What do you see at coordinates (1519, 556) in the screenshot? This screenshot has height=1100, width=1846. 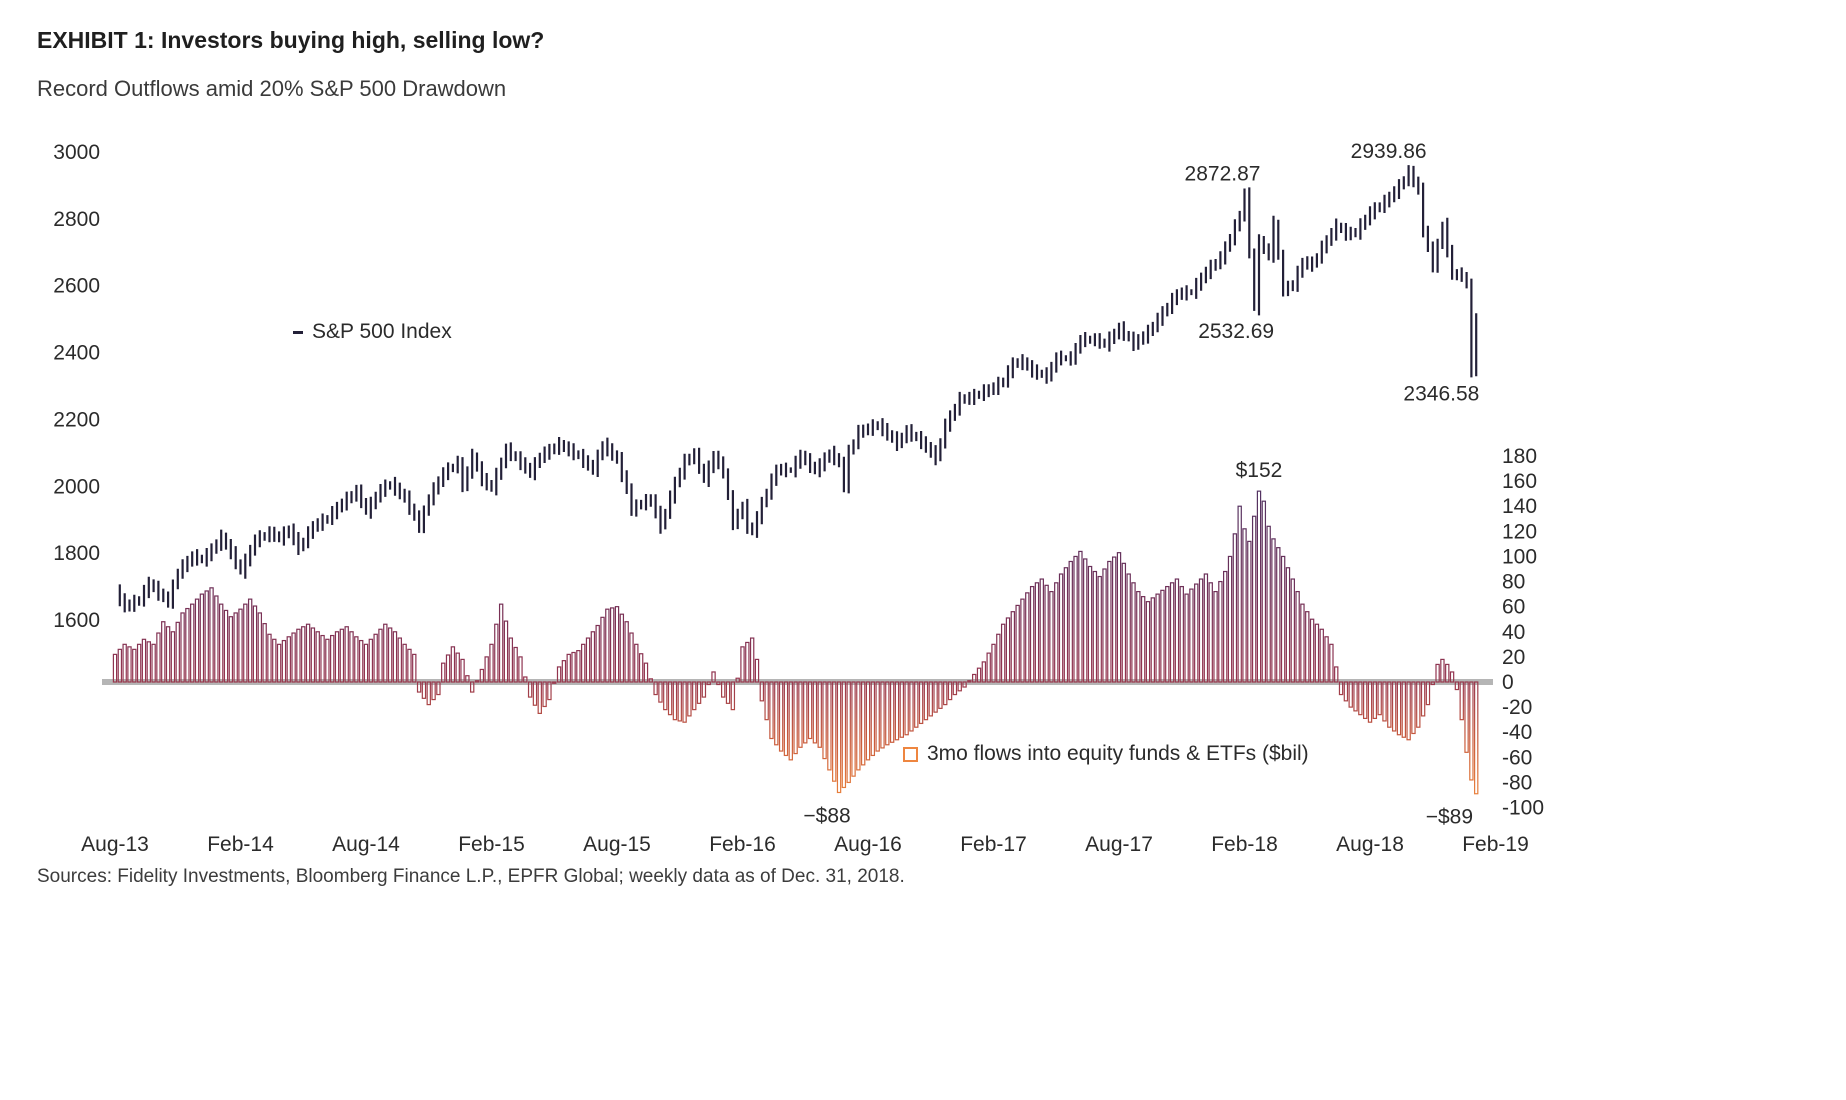 I see `svg-text: 100` at bounding box center [1519, 556].